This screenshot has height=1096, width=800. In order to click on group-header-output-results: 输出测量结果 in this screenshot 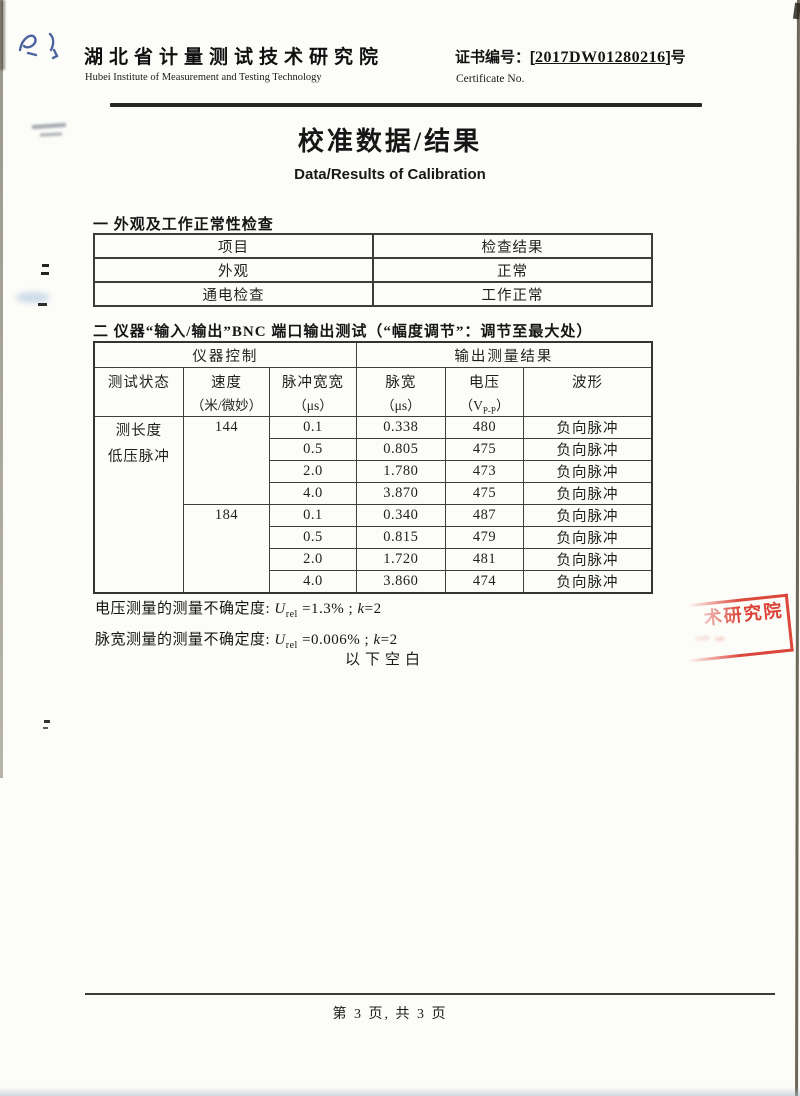, I will do `click(504, 354)`.